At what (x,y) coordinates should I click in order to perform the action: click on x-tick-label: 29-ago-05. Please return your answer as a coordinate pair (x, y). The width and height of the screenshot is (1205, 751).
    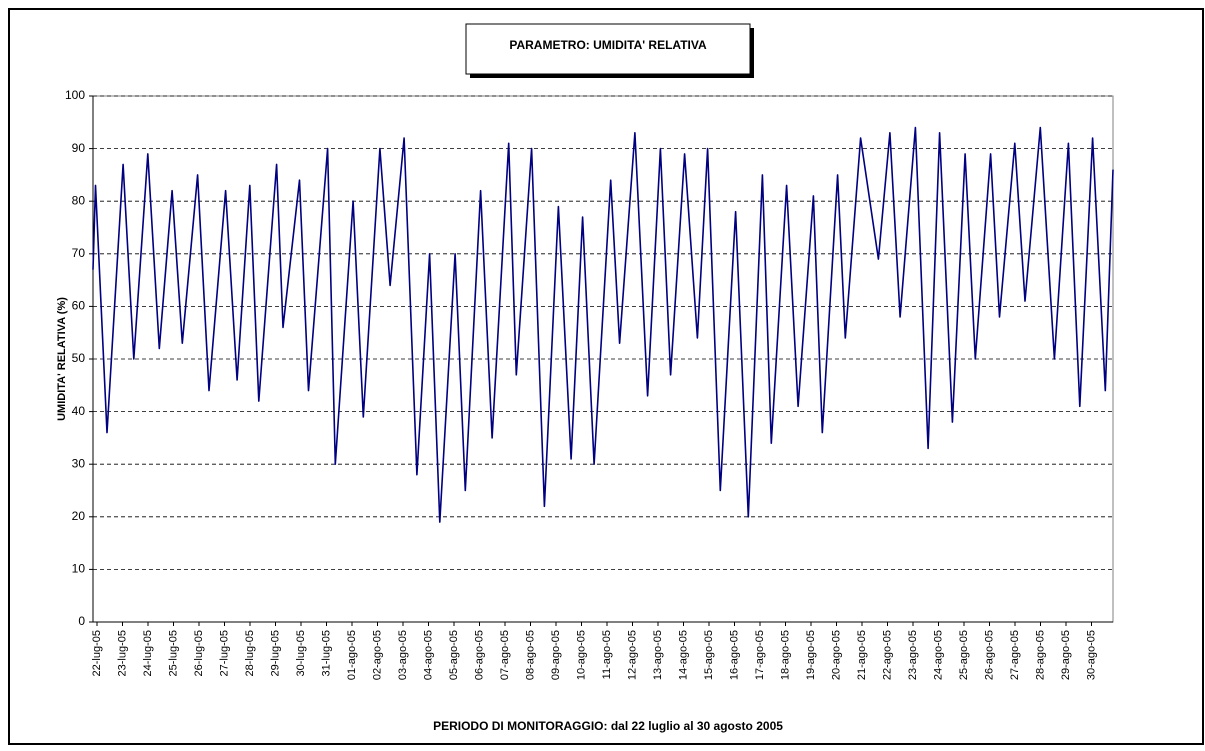
    Looking at the image, I should click on (1066, 655).